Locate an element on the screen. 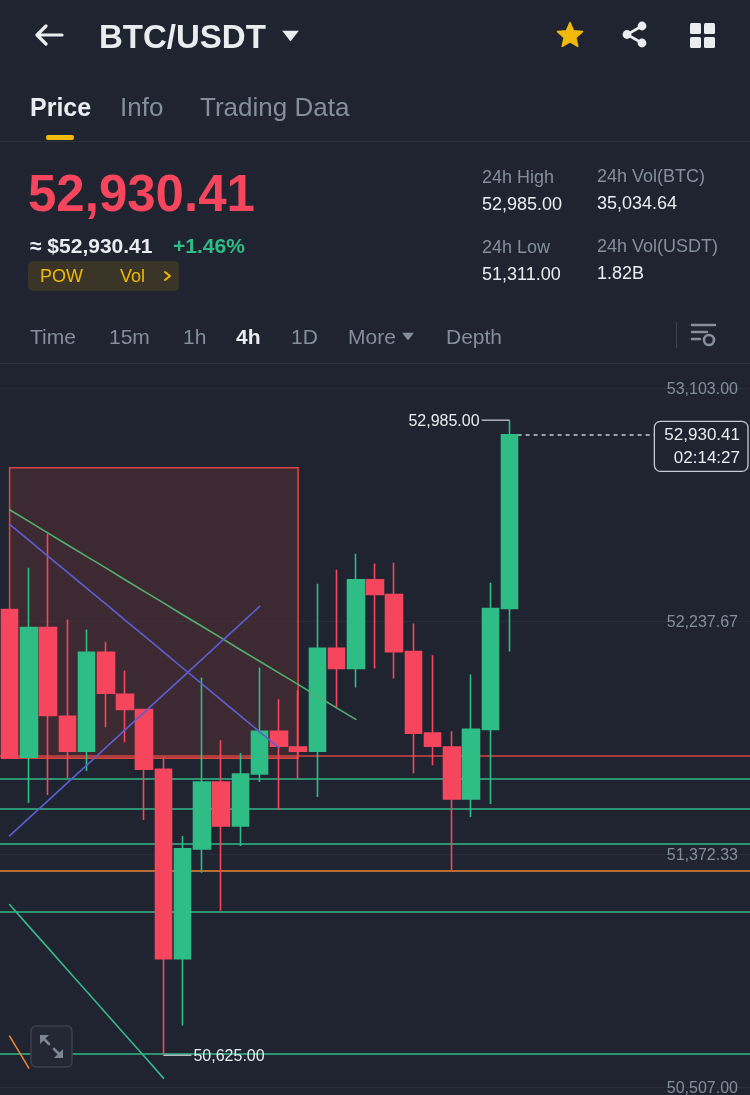 The width and height of the screenshot is (750, 1095). text: 35,034.64 is located at coordinates (637, 203).